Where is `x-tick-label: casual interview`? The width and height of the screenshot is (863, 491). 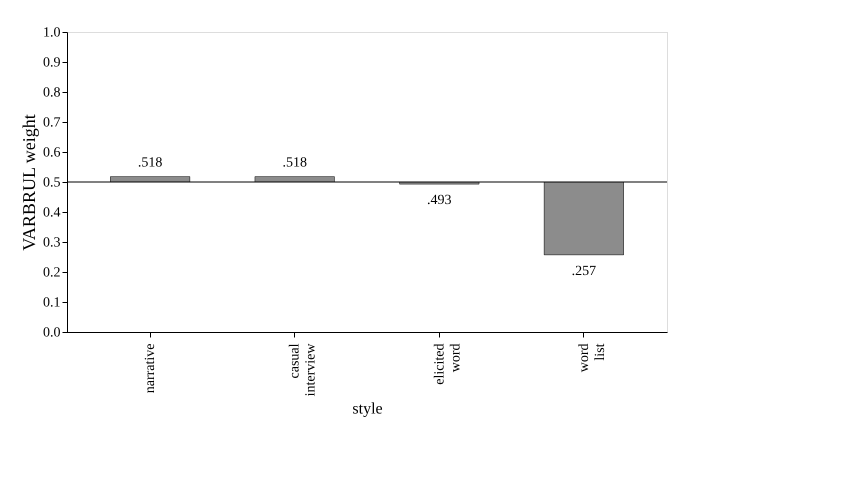
x-tick-label: casual interview is located at coordinates (303, 369).